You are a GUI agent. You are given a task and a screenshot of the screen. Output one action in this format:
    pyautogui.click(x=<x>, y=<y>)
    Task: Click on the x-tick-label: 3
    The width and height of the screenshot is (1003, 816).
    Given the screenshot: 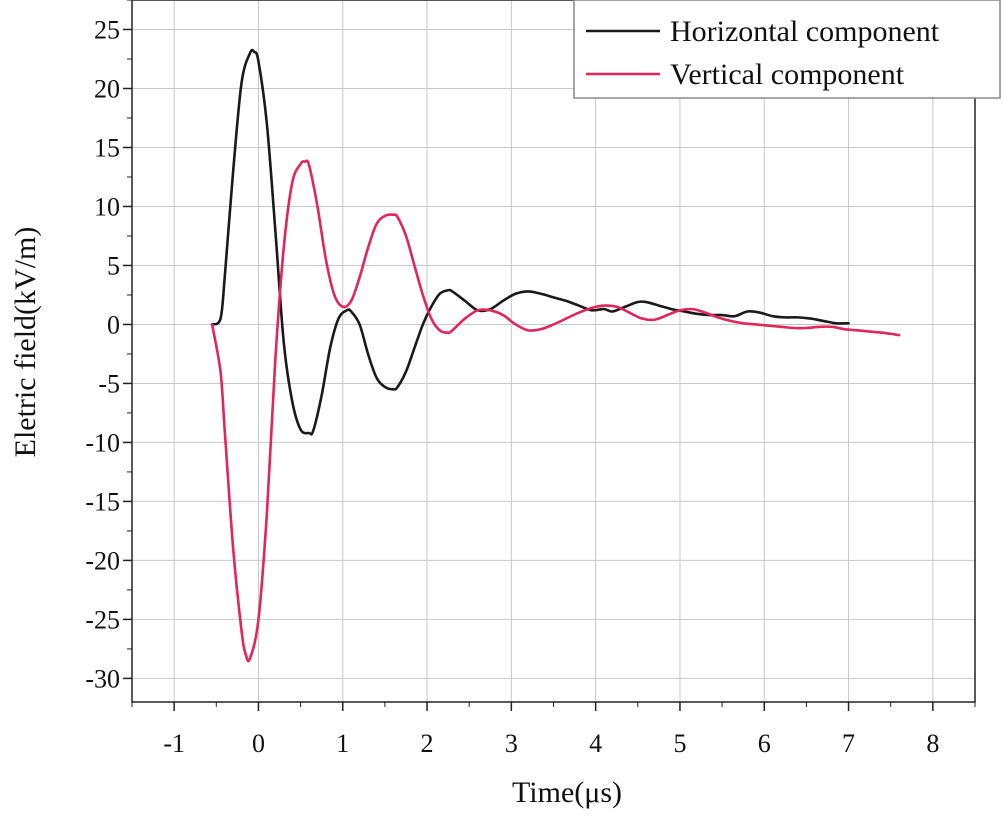 What is the action you would take?
    pyautogui.click(x=511, y=743)
    